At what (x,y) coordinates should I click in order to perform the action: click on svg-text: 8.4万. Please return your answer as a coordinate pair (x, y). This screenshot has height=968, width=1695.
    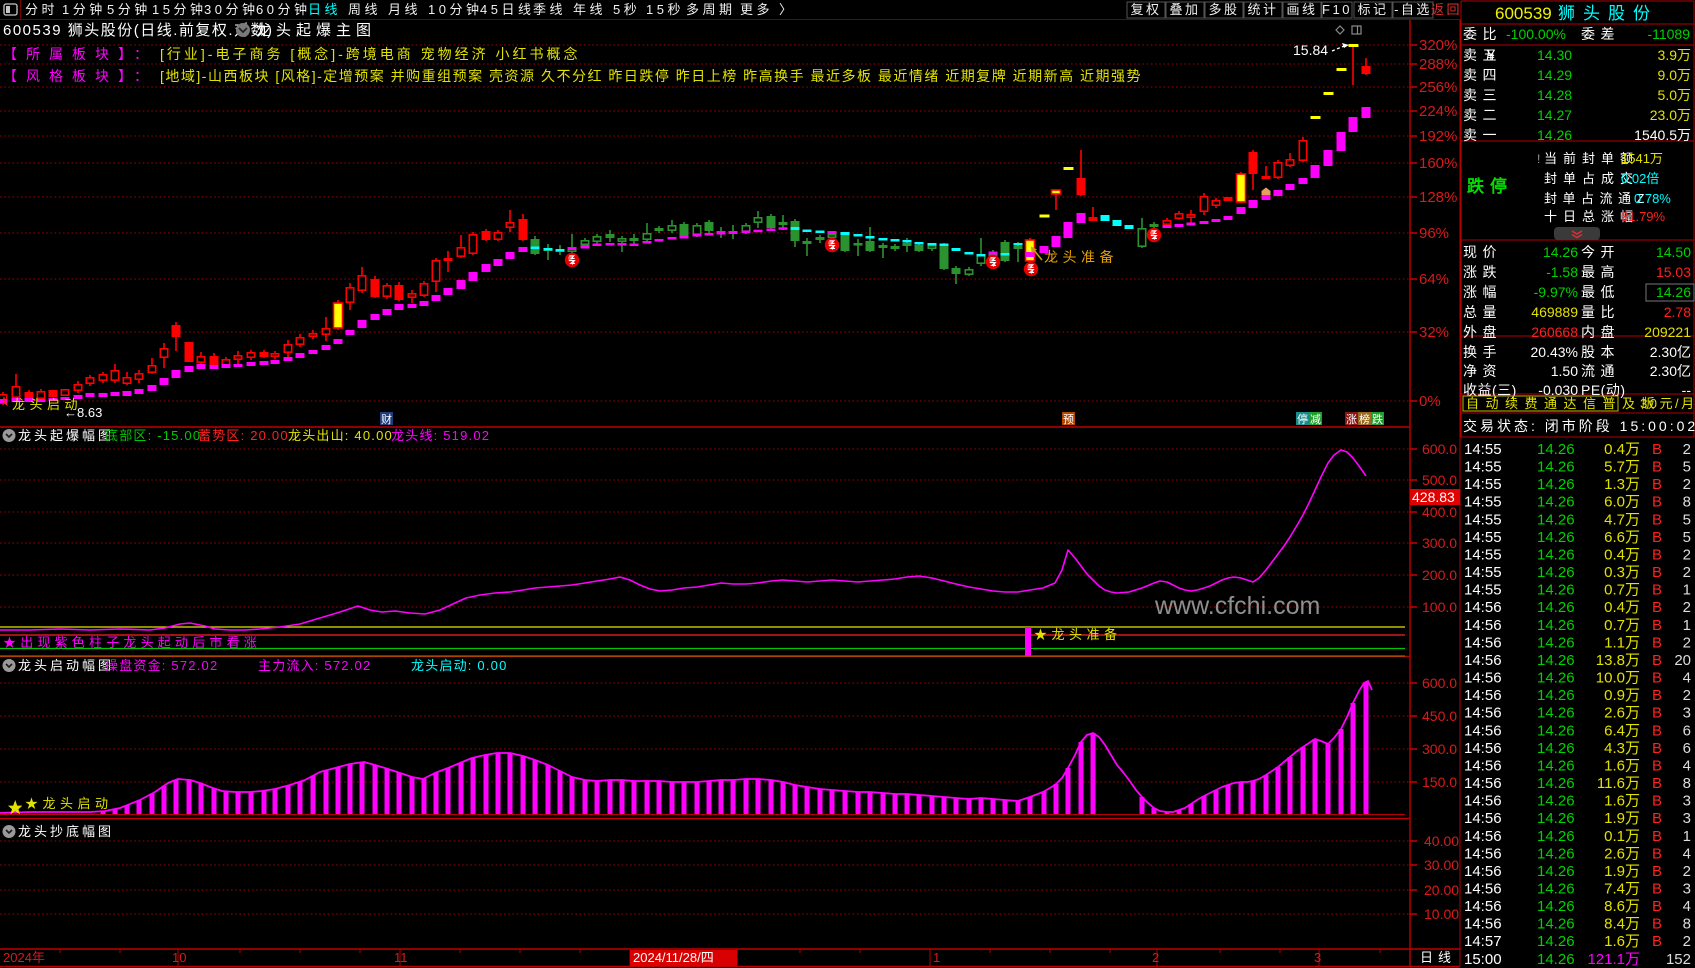
    Looking at the image, I should click on (1622, 924).